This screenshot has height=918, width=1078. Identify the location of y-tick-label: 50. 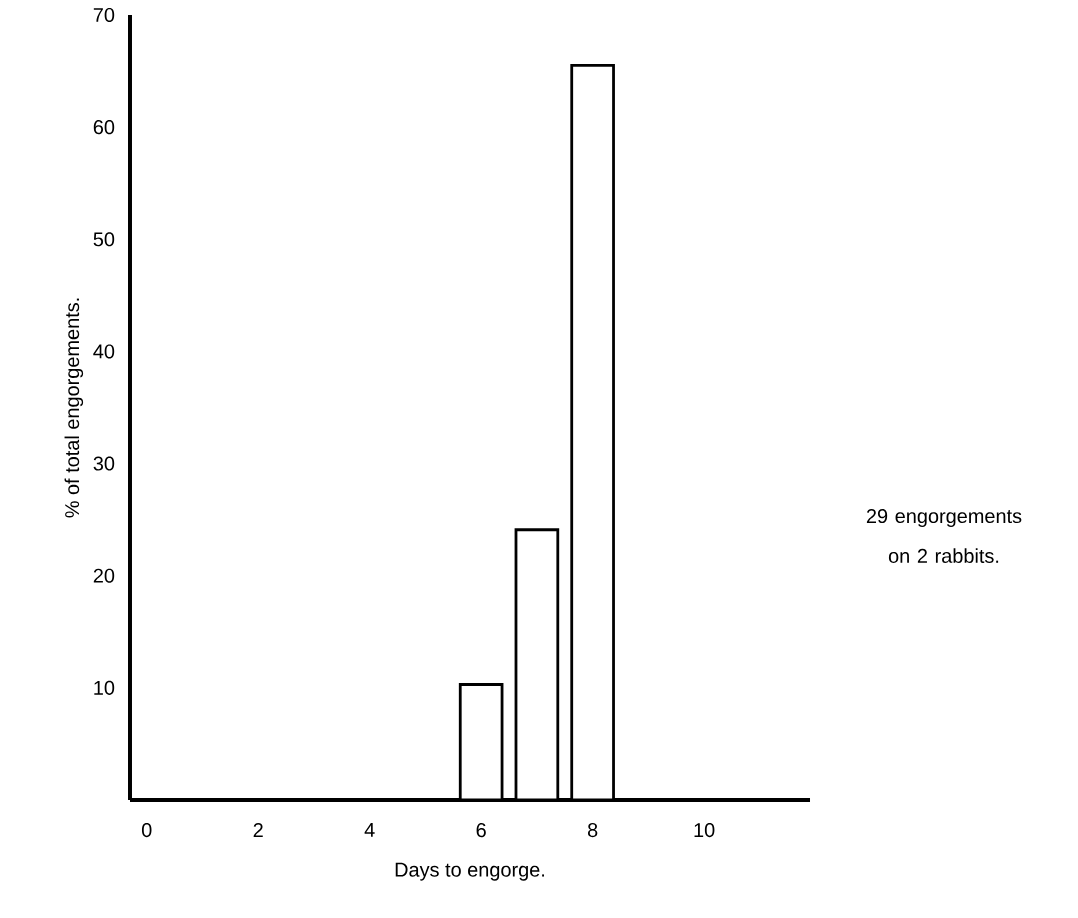
(104, 239).